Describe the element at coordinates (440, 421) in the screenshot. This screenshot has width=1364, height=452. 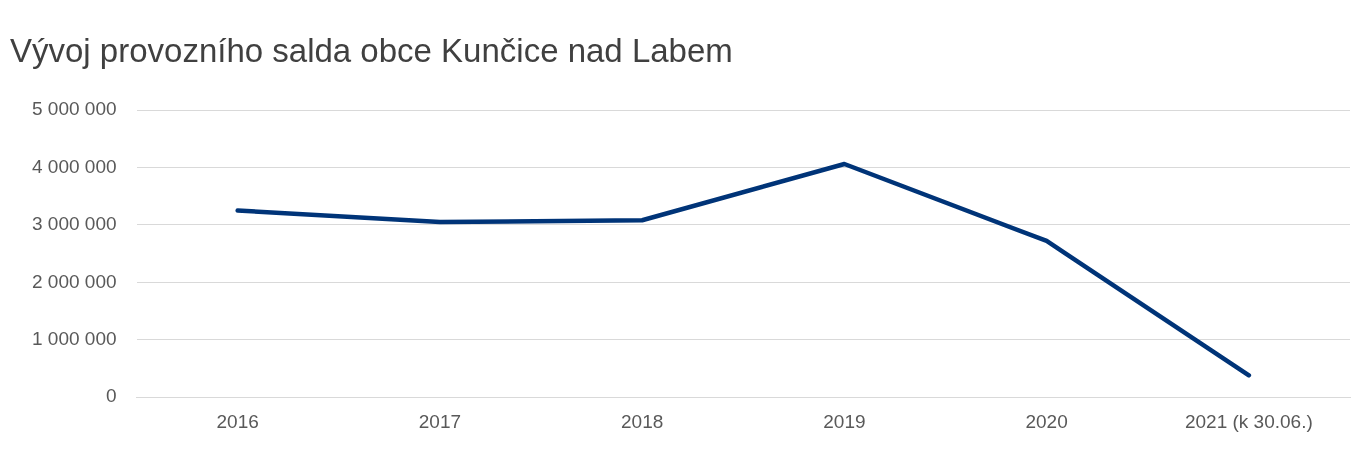
I see `x-tick-label: 2017` at that location.